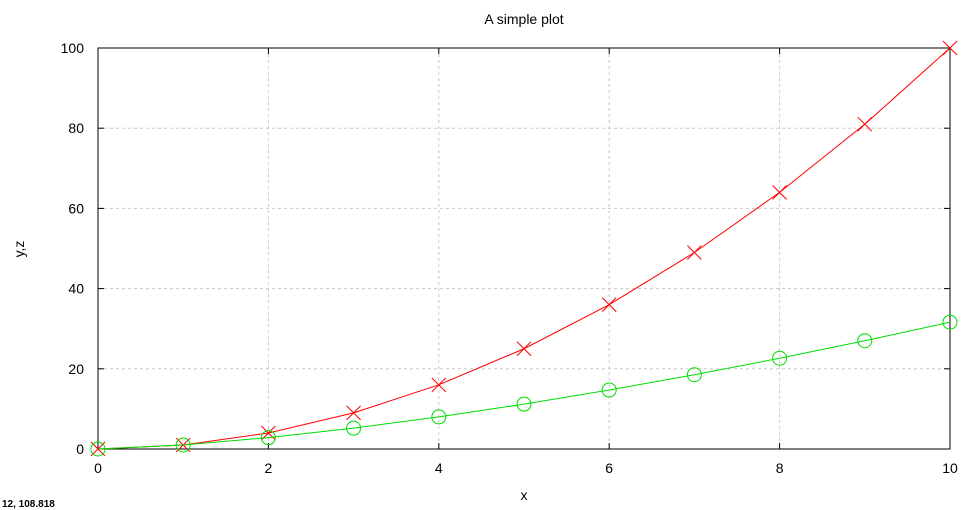 Image resolution: width=962 pixels, height=510 pixels. What do you see at coordinates (76, 369) in the screenshot?
I see `y-tick-label: 20` at bounding box center [76, 369].